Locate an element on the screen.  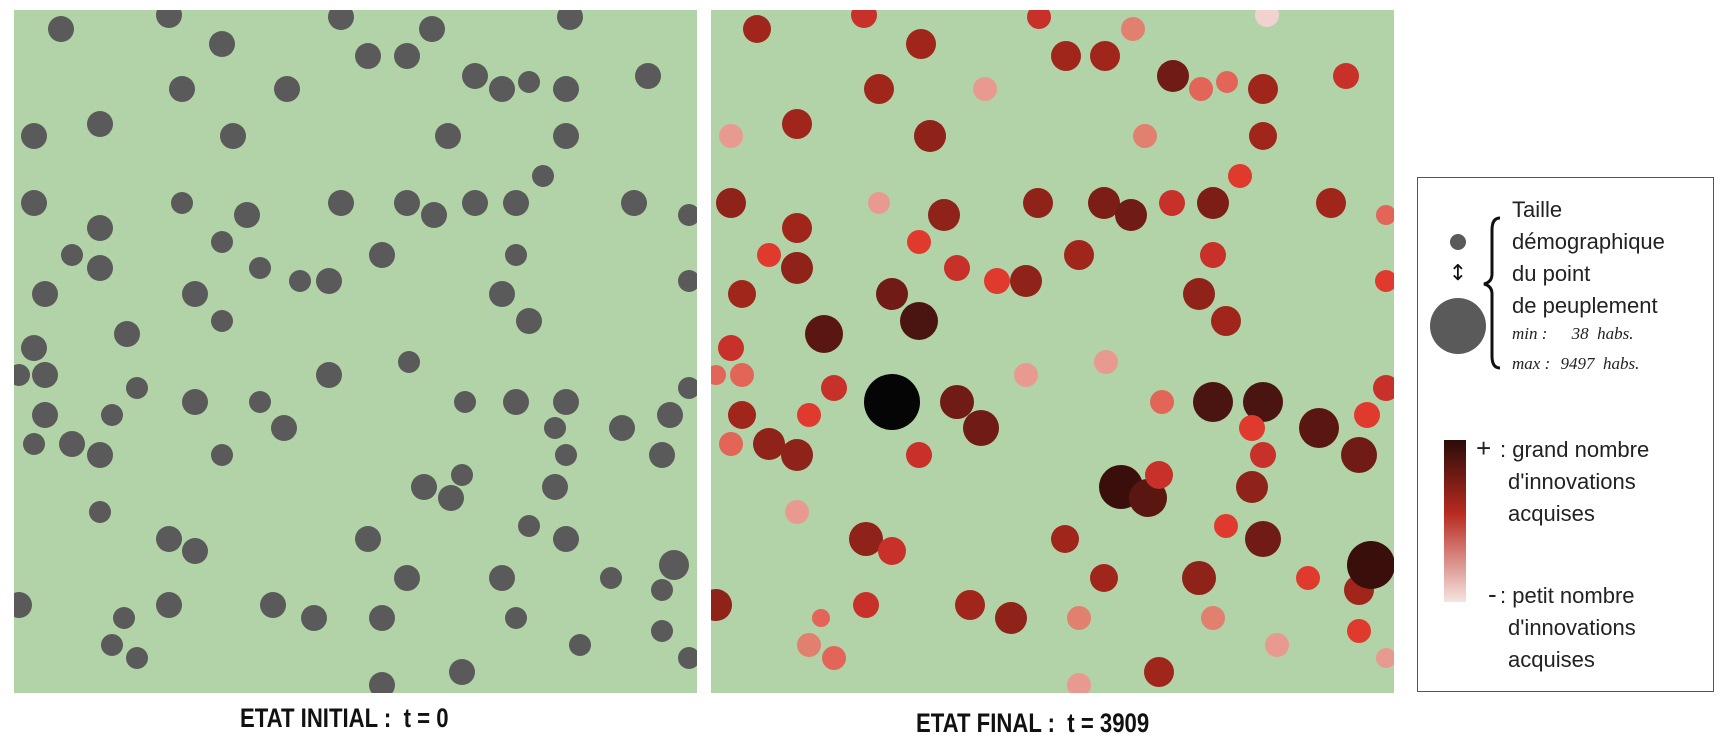
minus-line-2: d'innovations is located at coordinates (1572, 627).